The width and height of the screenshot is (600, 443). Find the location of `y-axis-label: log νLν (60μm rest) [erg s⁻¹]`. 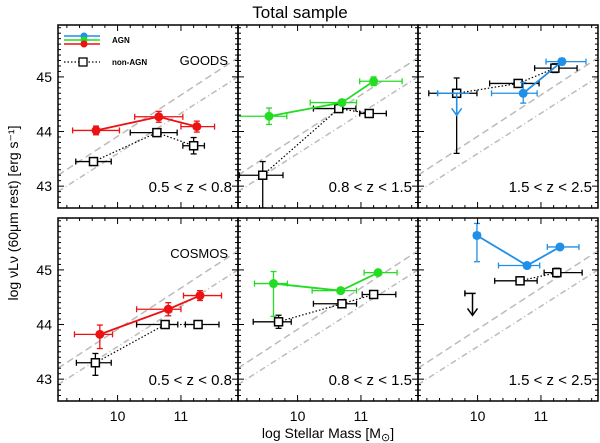

y-axis-label: log νLν (60μm rest) [erg s⁻¹] is located at coordinates (13, 213).